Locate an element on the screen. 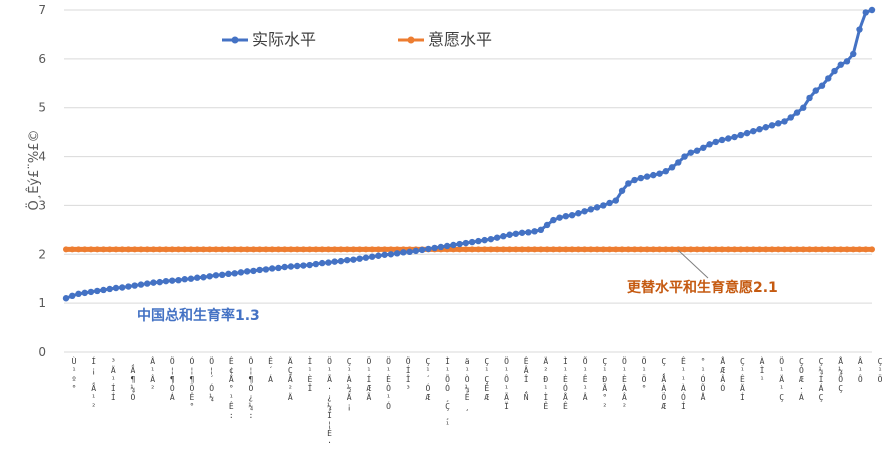 The image size is (891, 450). legend-label-actual: 实际水平 is located at coordinates (284, 39).